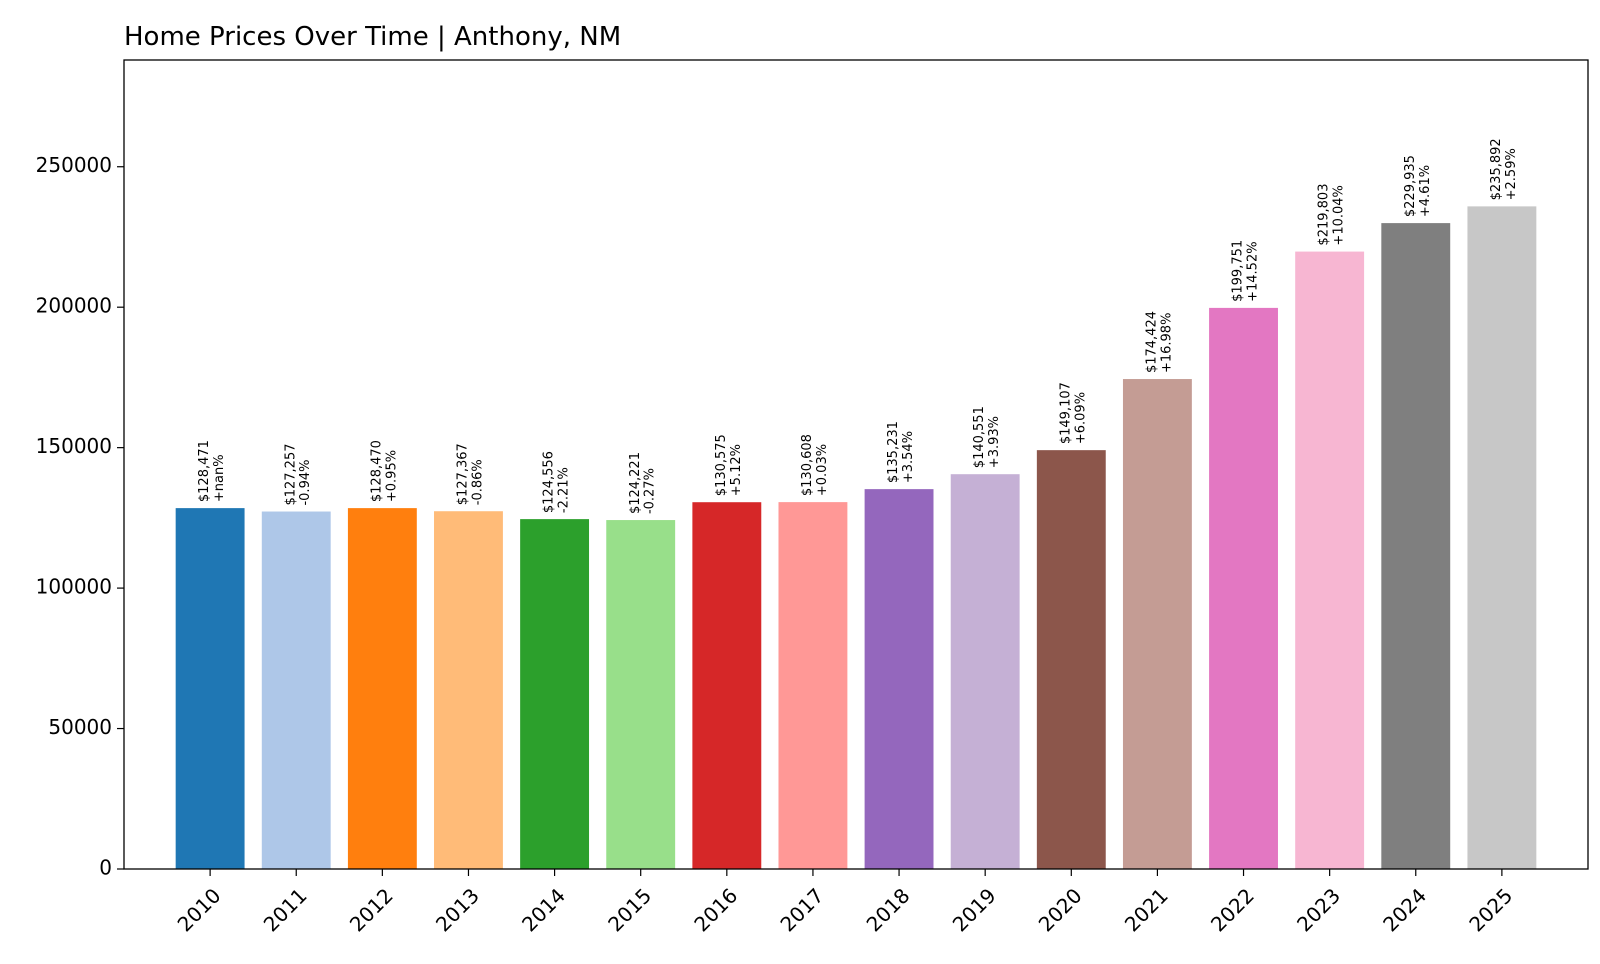 The image size is (1600, 964). What do you see at coordinates (888, 909) in the screenshot?
I see `x-tick-label: 2018` at bounding box center [888, 909].